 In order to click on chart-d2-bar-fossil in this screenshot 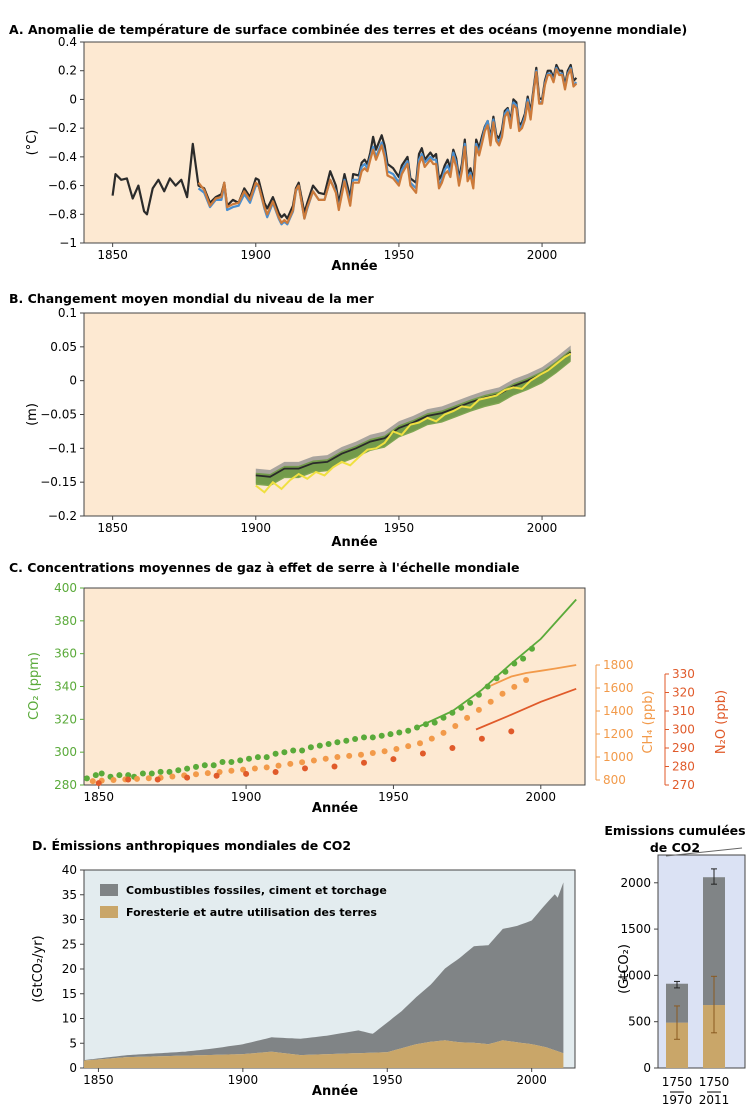, I will do `click(714, 941)`.